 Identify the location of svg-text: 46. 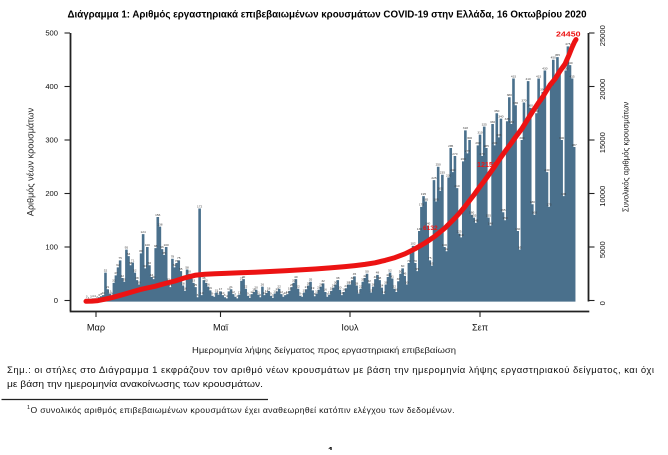
(405, 274).